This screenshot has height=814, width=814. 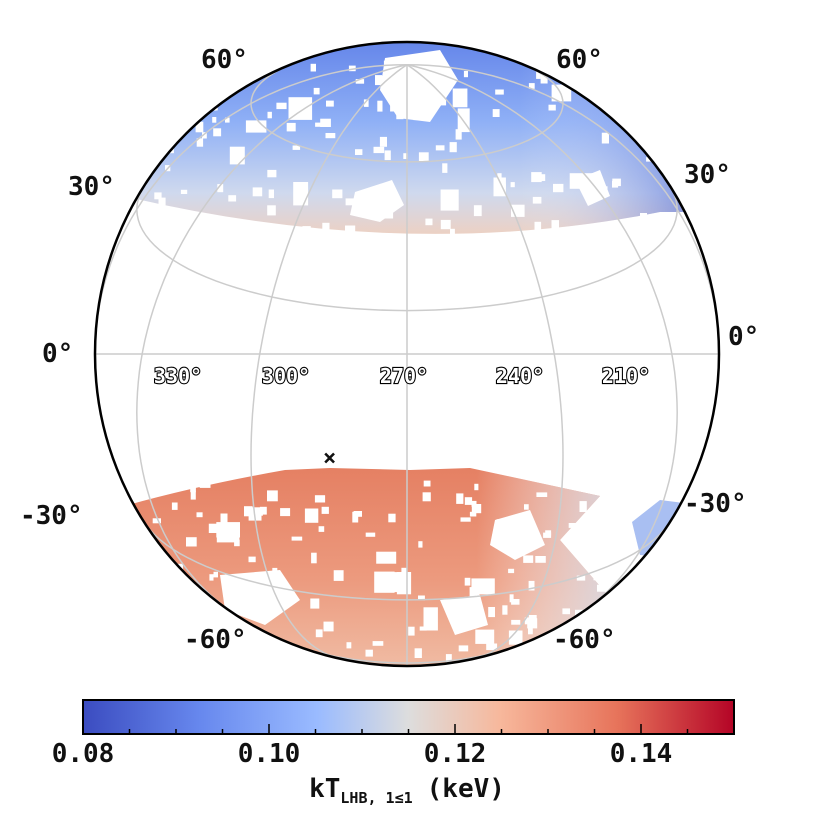 What do you see at coordinates (466, 789) in the screenshot?
I see `colorbar-title-unit: (keV)` at bounding box center [466, 789].